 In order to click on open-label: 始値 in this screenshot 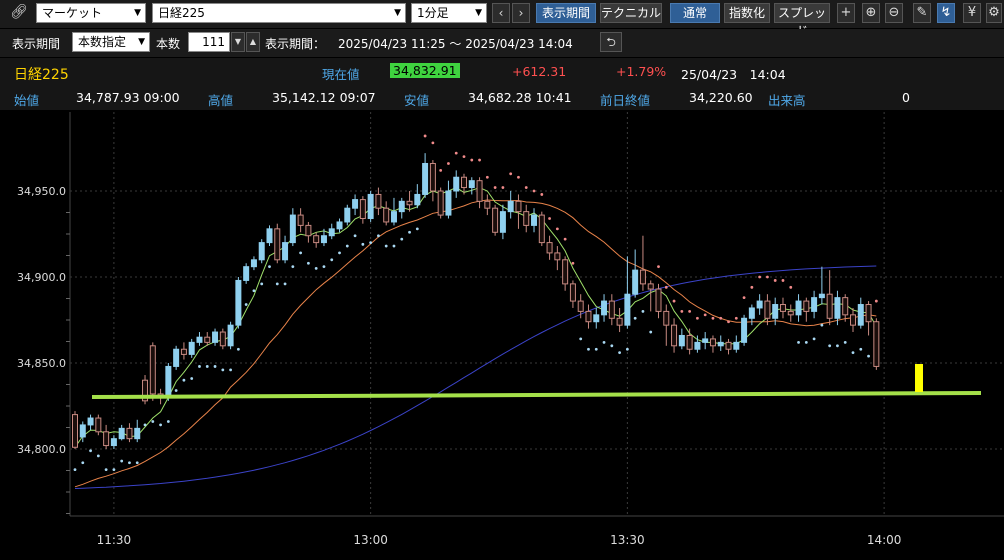, I will do `click(27, 100)`.